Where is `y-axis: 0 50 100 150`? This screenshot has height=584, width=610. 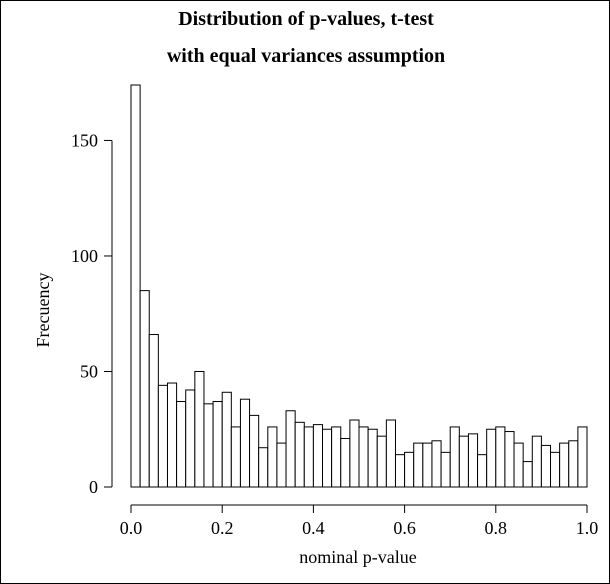
y-axis: 0 50 100 150 is located at coordinates (92, 313).